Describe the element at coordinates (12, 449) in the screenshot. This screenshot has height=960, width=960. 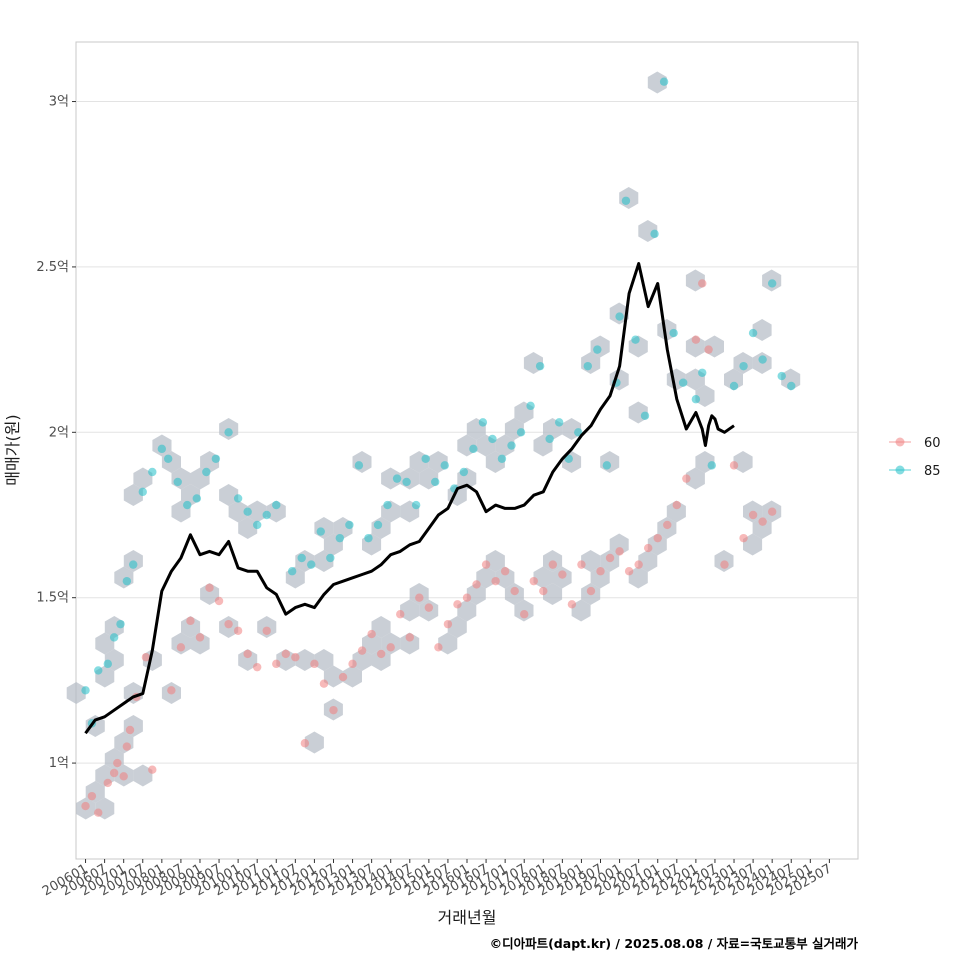
I see `y-axis-title: 매매가(원)` at that location.